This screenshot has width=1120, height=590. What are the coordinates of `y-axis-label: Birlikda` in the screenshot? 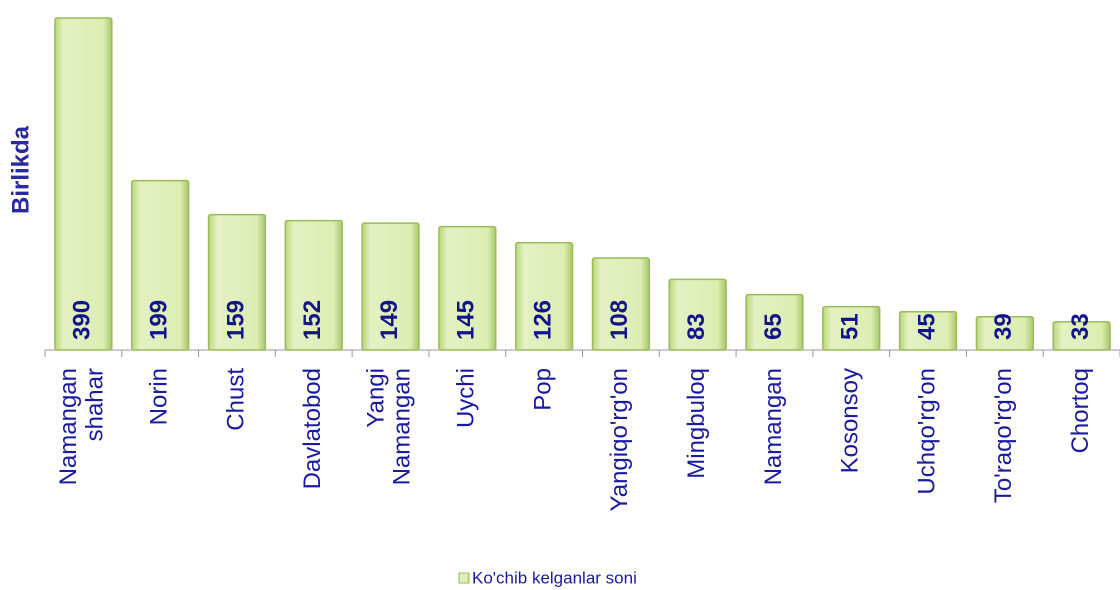 It's located at (20, 169).